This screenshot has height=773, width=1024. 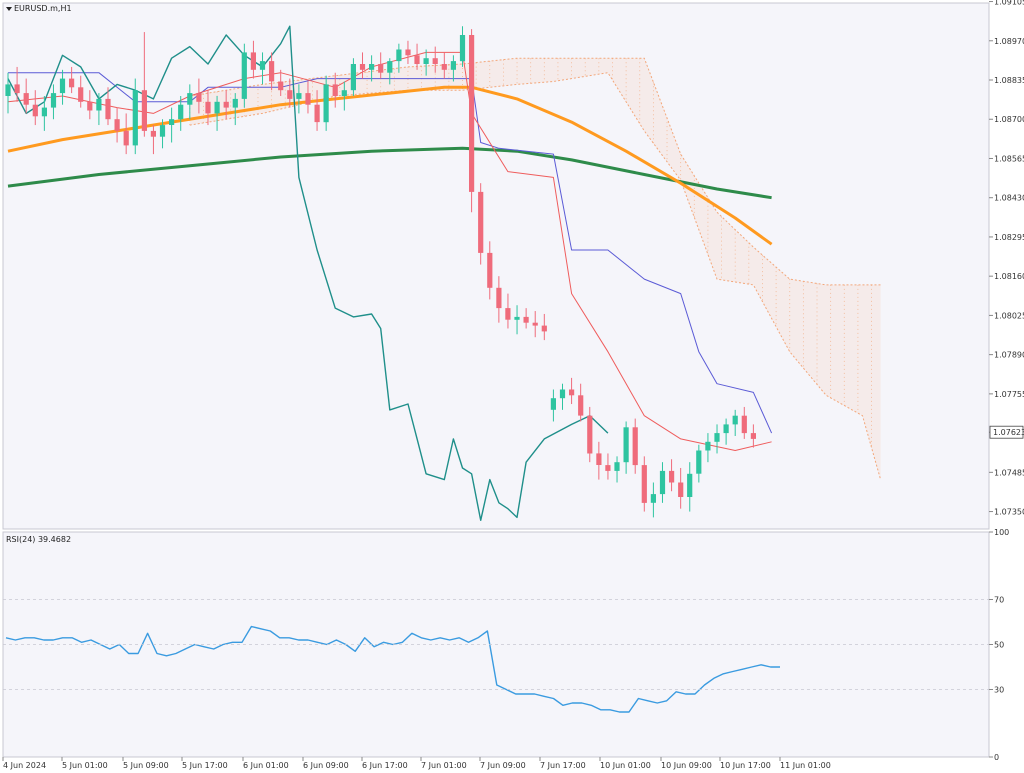 What do you see at coordinates (326, 765) in the screenshot?
I see `time-tick-label: 6 Jun 09:00` at bounding box center [326, 765].